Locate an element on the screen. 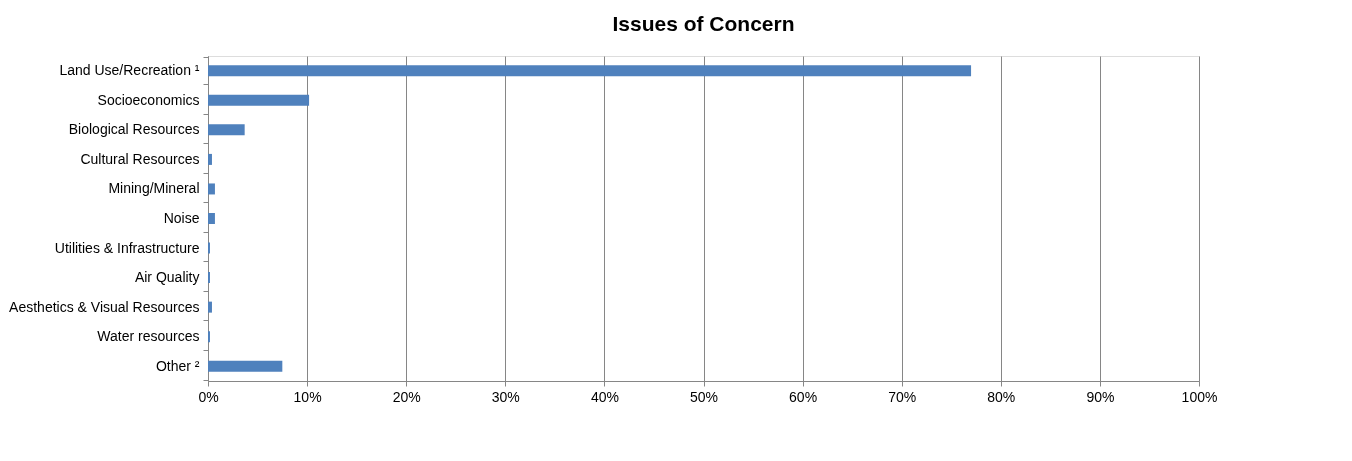 The image size is (1352, 461). x-tick-label: 80% is located at coordinates (1001, 396).